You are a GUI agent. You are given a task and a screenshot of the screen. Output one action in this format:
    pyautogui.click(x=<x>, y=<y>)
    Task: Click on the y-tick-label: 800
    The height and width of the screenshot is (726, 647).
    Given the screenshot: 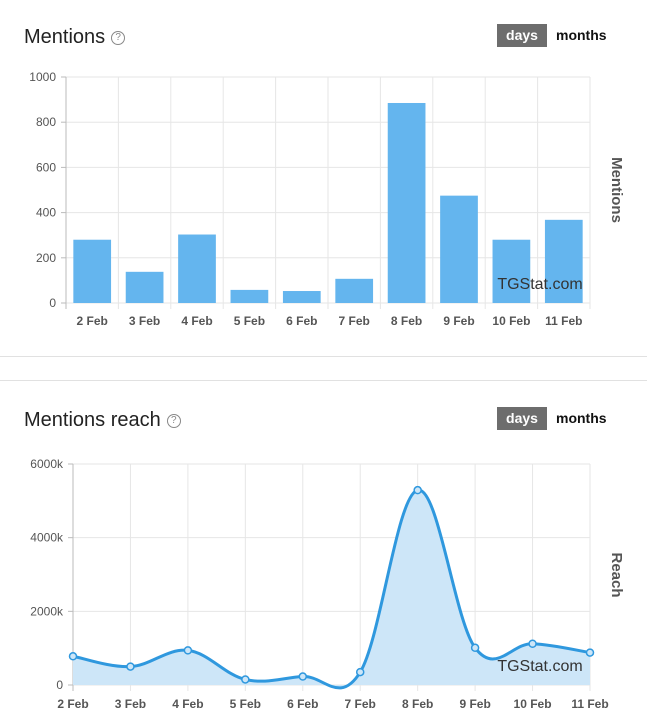 What is the action you would take?
    pyautogui.click(x=46, y=122)
    